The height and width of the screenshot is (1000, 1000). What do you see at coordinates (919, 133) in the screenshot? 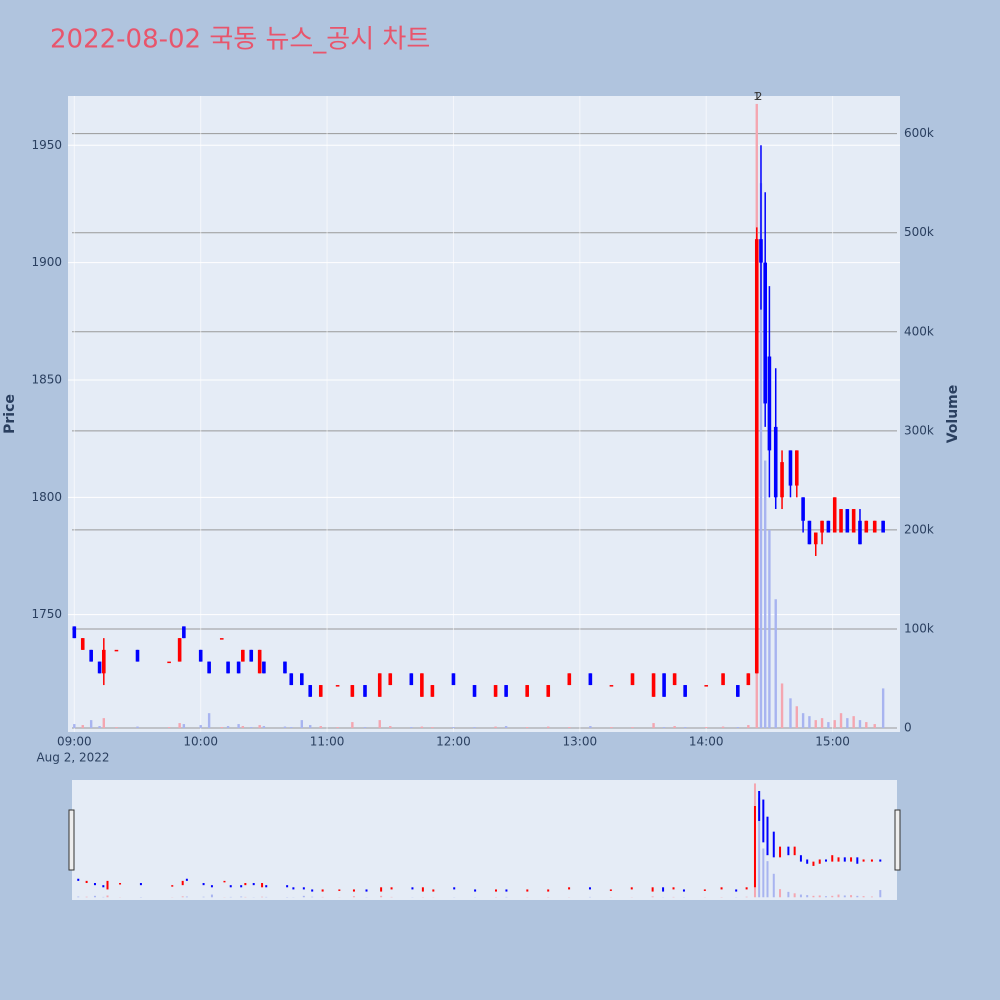
I see `y2-tick-label: 600k` at bounding box center [919, 133].